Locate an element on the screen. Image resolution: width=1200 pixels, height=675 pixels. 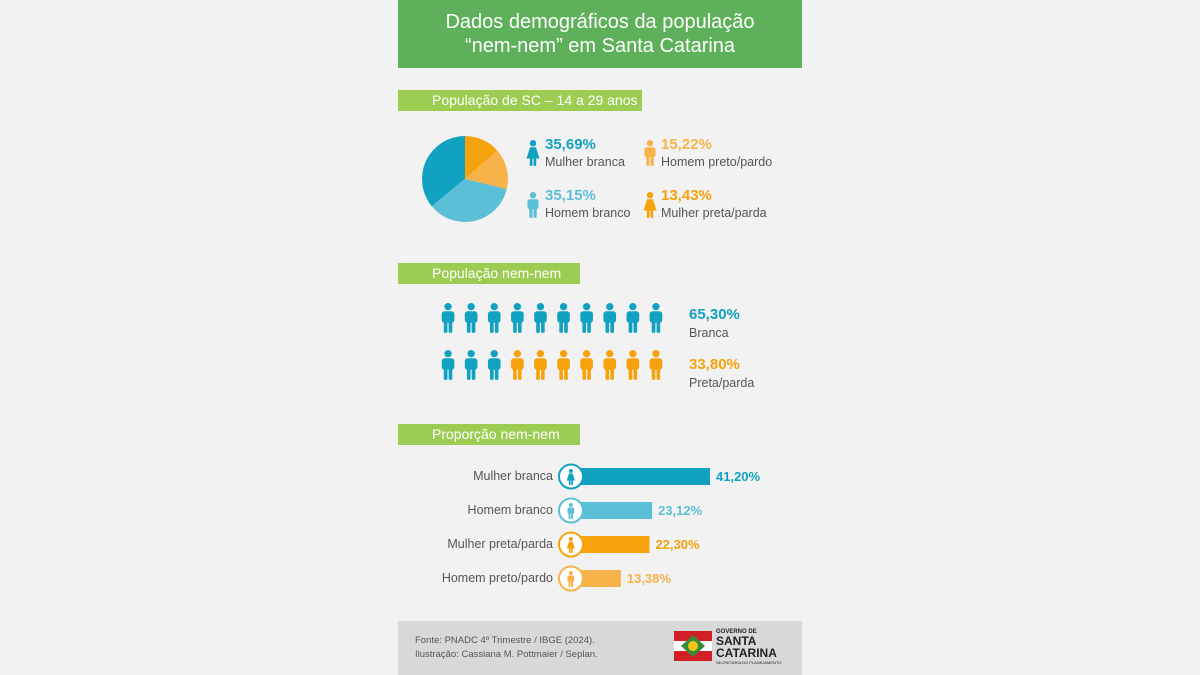
santa-catarina-flag-icon is located at coordinates (693, 646).